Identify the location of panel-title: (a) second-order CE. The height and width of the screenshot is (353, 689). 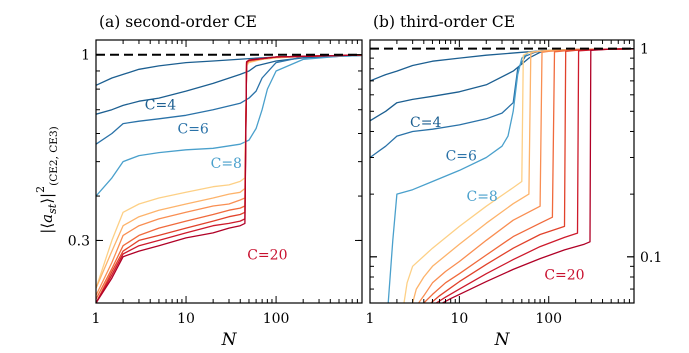
(178, 22).